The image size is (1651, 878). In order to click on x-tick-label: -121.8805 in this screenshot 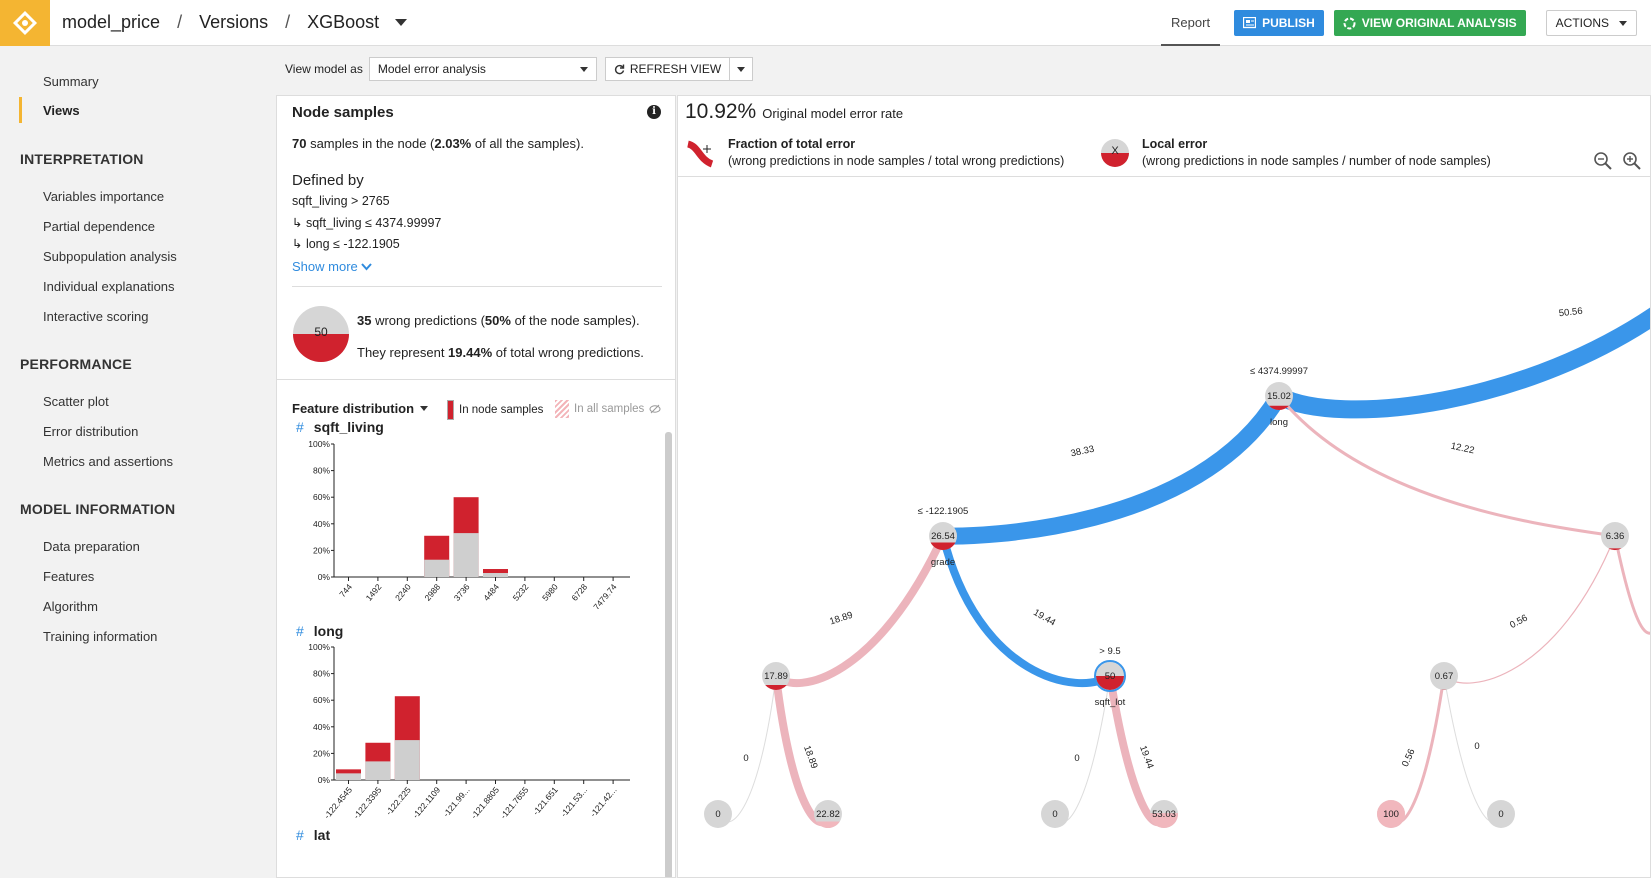, I will do `click(485, 803)`.